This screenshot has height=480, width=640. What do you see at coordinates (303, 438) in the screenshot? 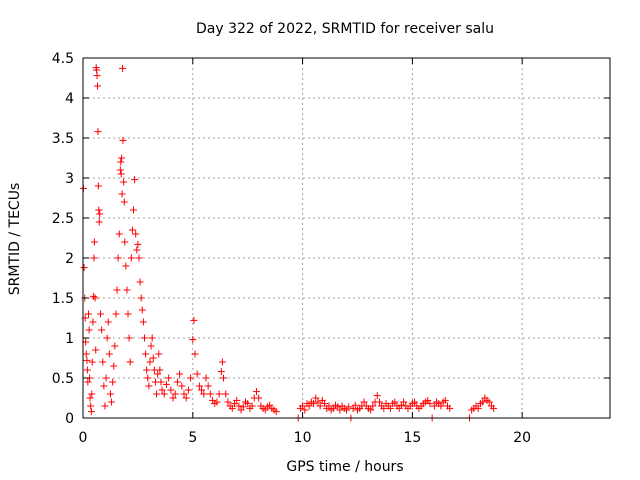
I see `x-tick-label: 10` at bounding box center [303, 438].